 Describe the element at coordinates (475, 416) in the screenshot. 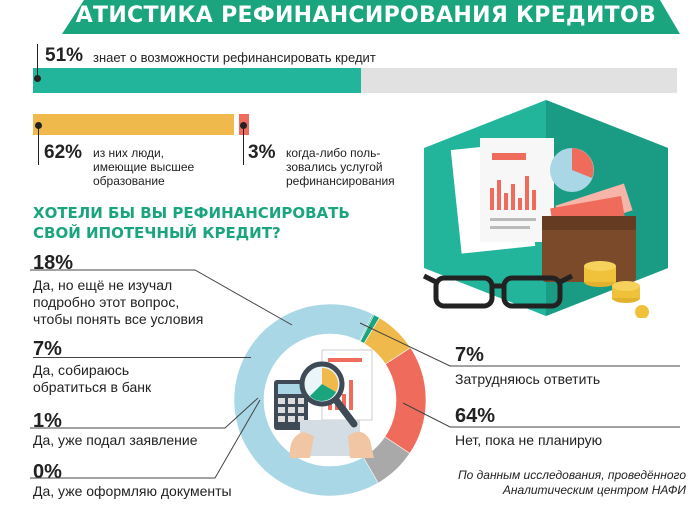

I see `label-64-pct: 64%` at that location.